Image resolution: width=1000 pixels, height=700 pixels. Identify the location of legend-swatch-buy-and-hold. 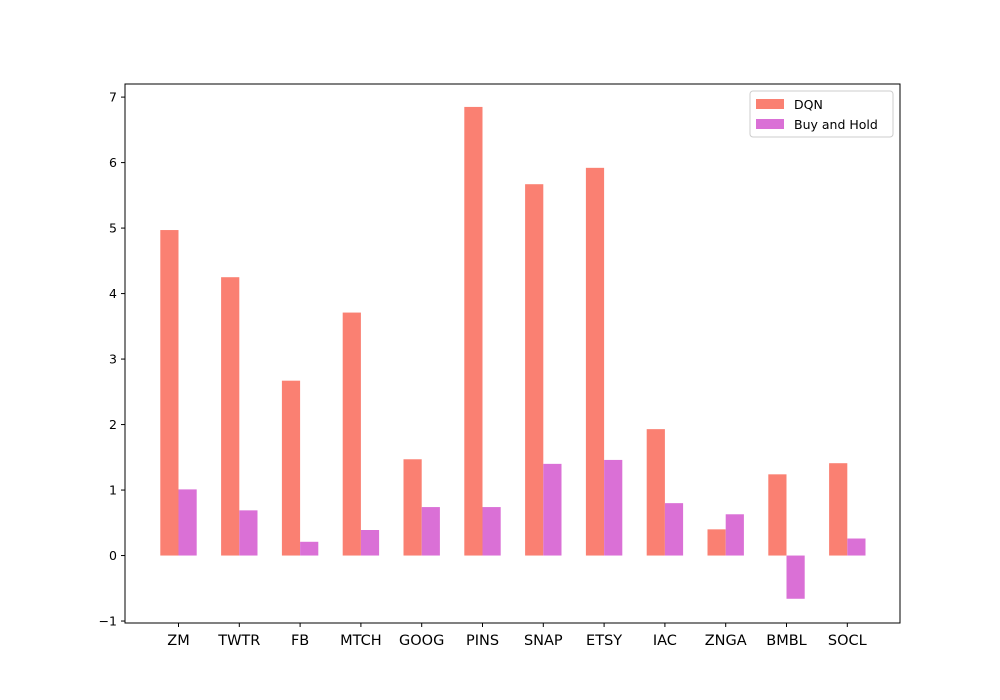
(770, 124).